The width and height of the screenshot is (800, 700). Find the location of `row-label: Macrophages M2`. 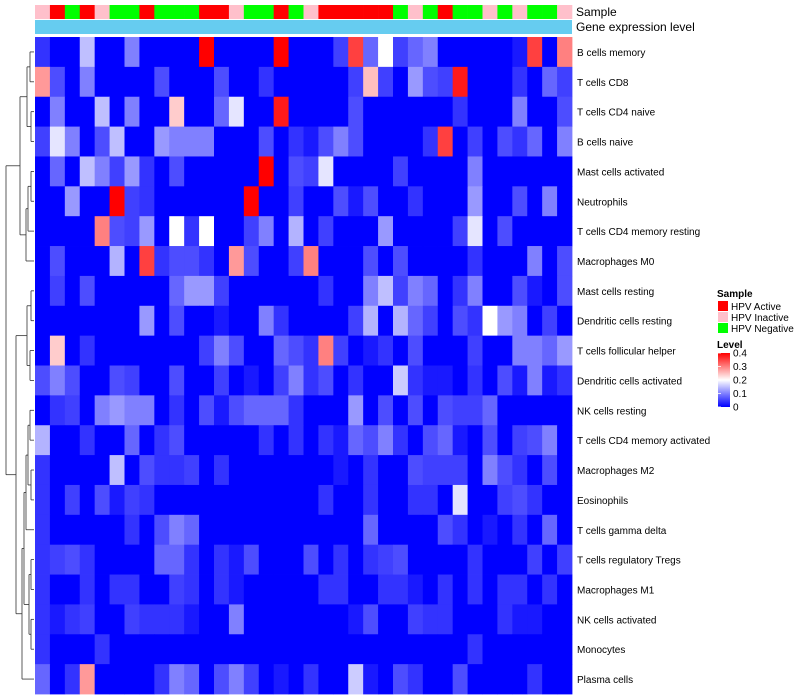

row-label: Macrophages M2 is located at coordinates (616, 471).